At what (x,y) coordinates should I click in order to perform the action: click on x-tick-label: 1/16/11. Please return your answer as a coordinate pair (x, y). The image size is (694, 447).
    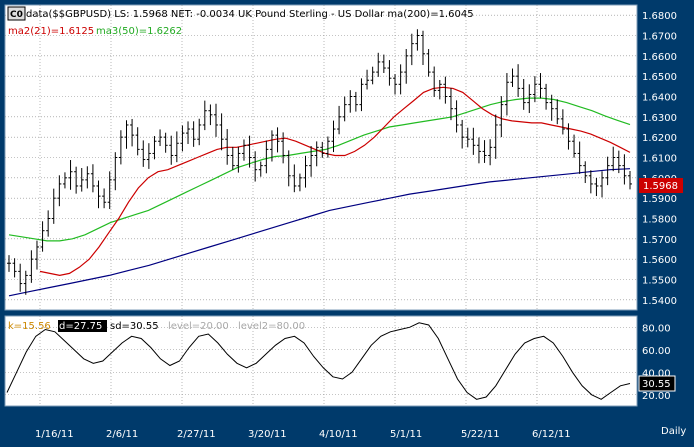
    Looking at the image, I should click on (54, 434).